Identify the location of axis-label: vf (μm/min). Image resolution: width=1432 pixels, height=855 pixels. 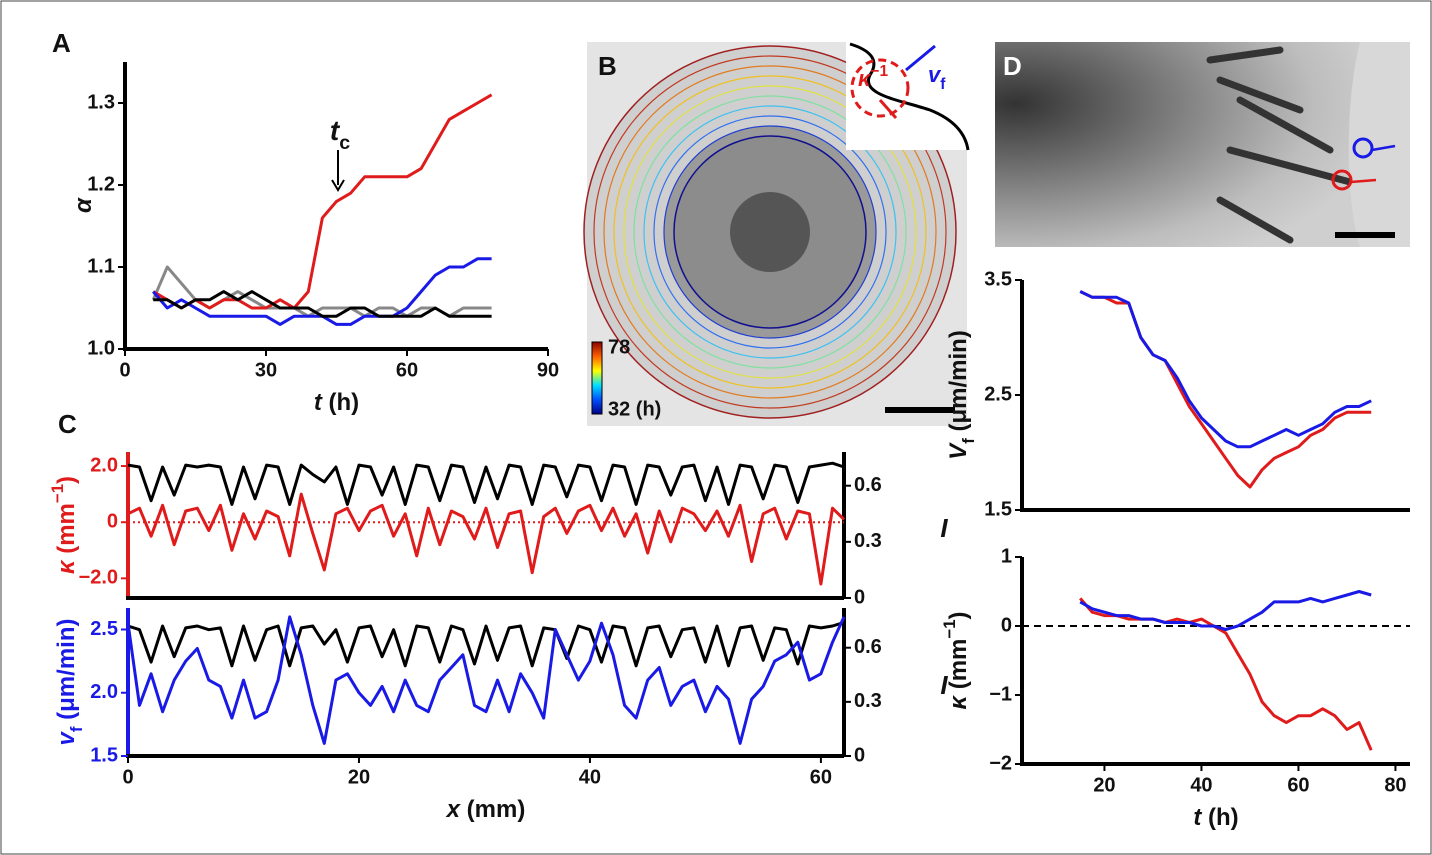
(69, 682).